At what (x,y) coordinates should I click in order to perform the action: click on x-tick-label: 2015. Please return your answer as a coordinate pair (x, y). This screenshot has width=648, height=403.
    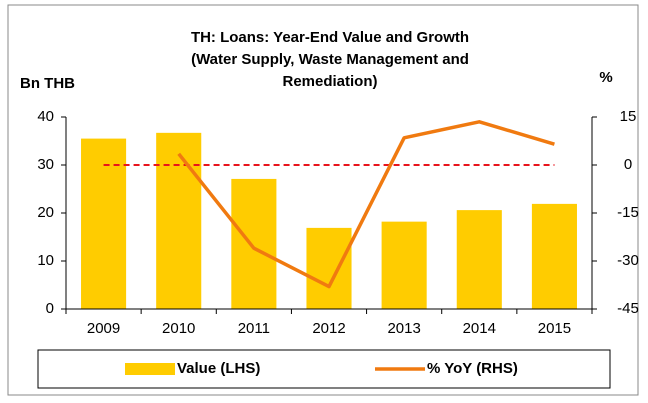
    Looking at the image, I should click on (554, 328).